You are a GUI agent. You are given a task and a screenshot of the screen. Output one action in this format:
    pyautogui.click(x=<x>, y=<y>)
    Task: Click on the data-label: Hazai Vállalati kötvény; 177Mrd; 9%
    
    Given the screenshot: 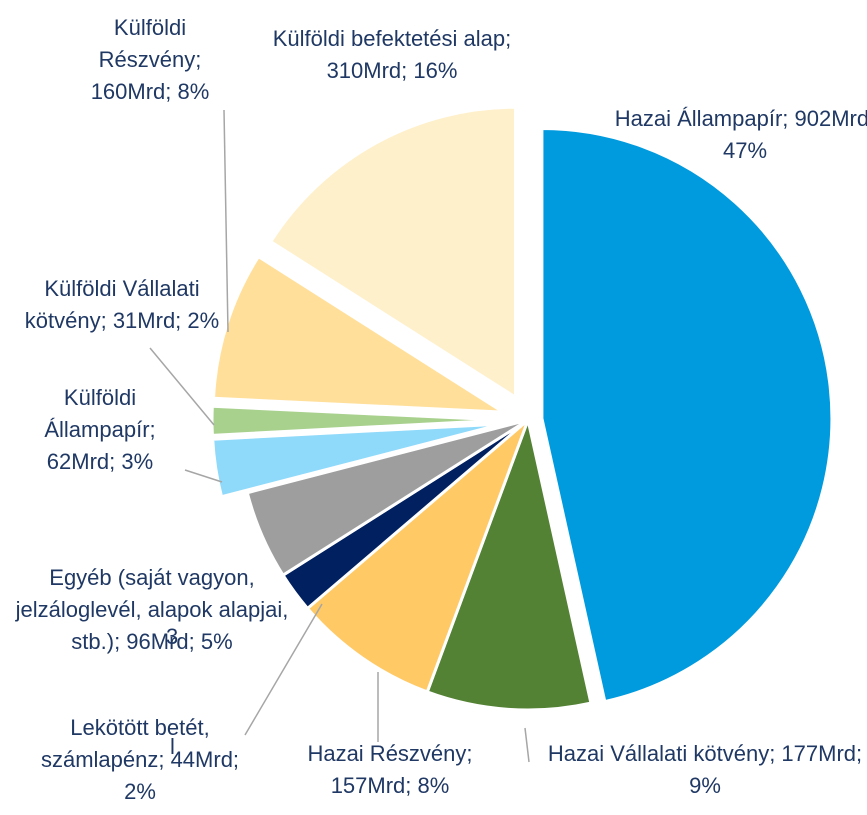 What is the action you would take?
    pyautogui.click(x=705, y=769)
    